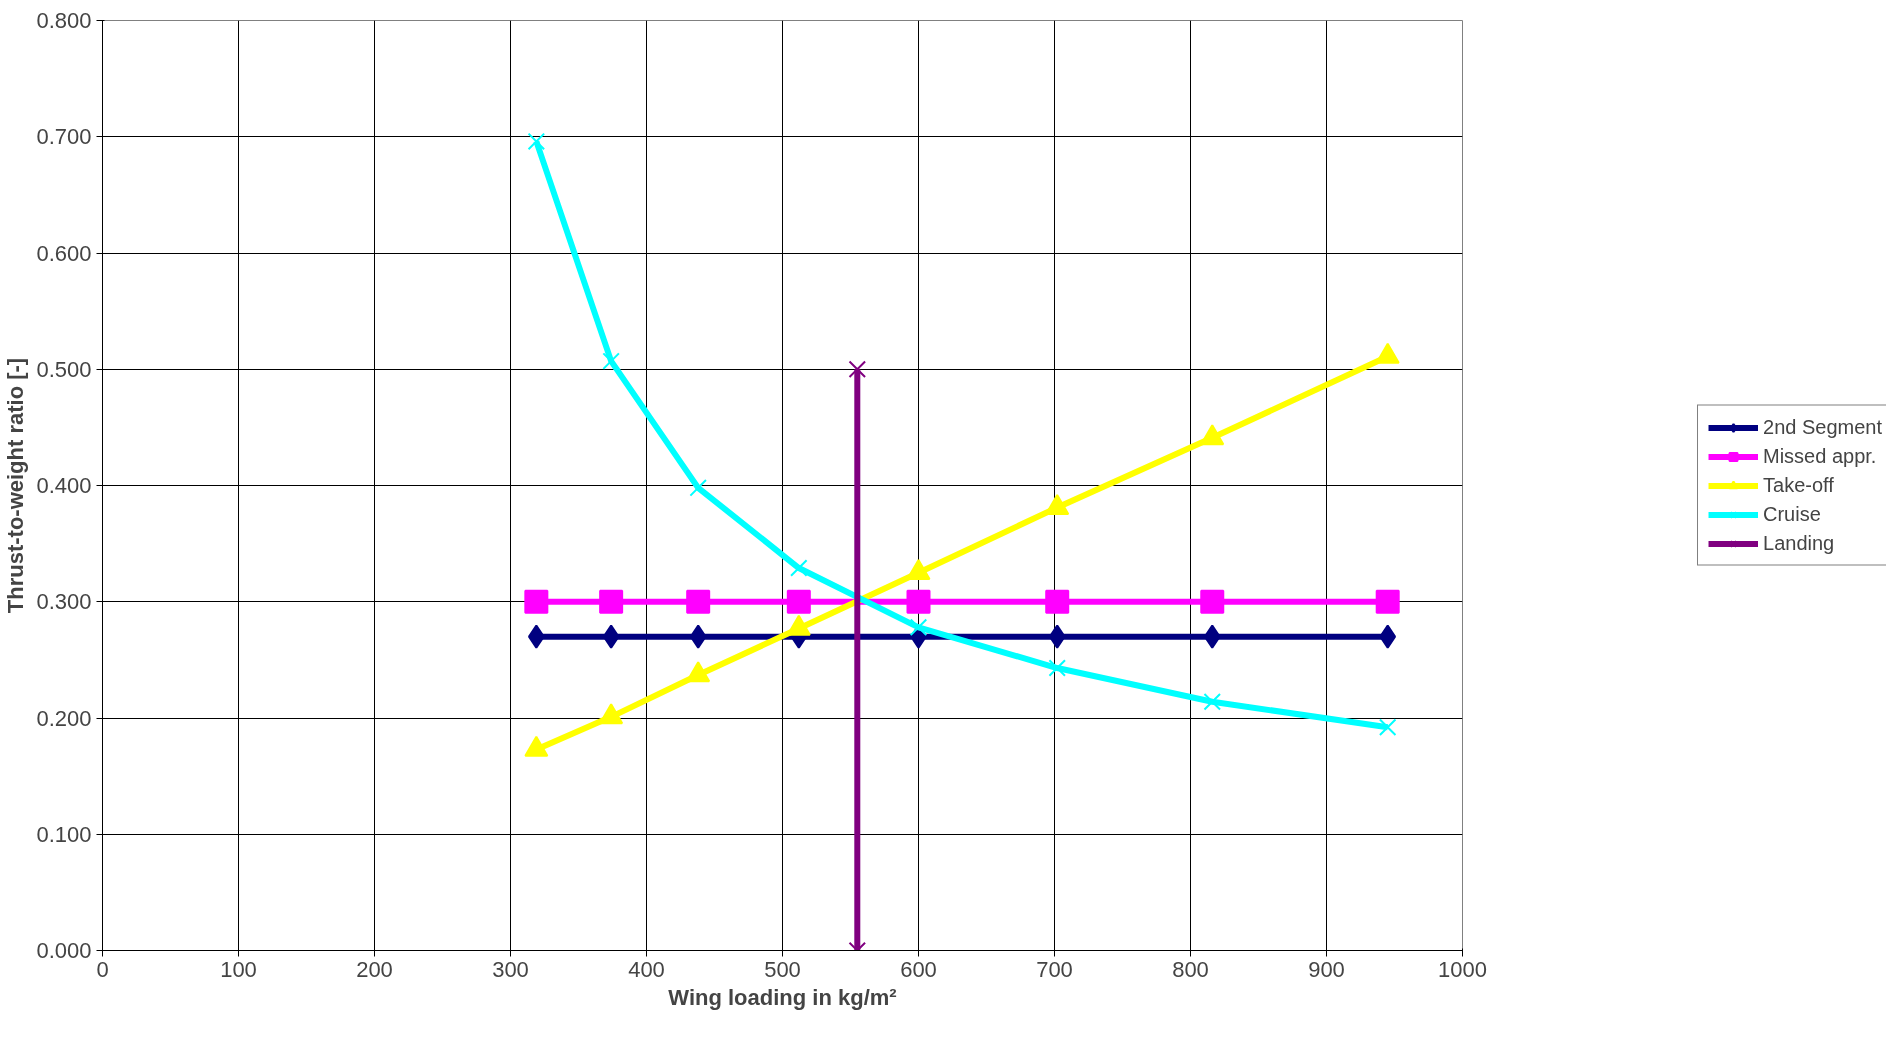 The height and width of the screenshot is (1045, 1886). What do you see at coordinates (1792, 514) in the screenshot?
I see `legend-label: Cruise` at bounding box center [1792, 514].